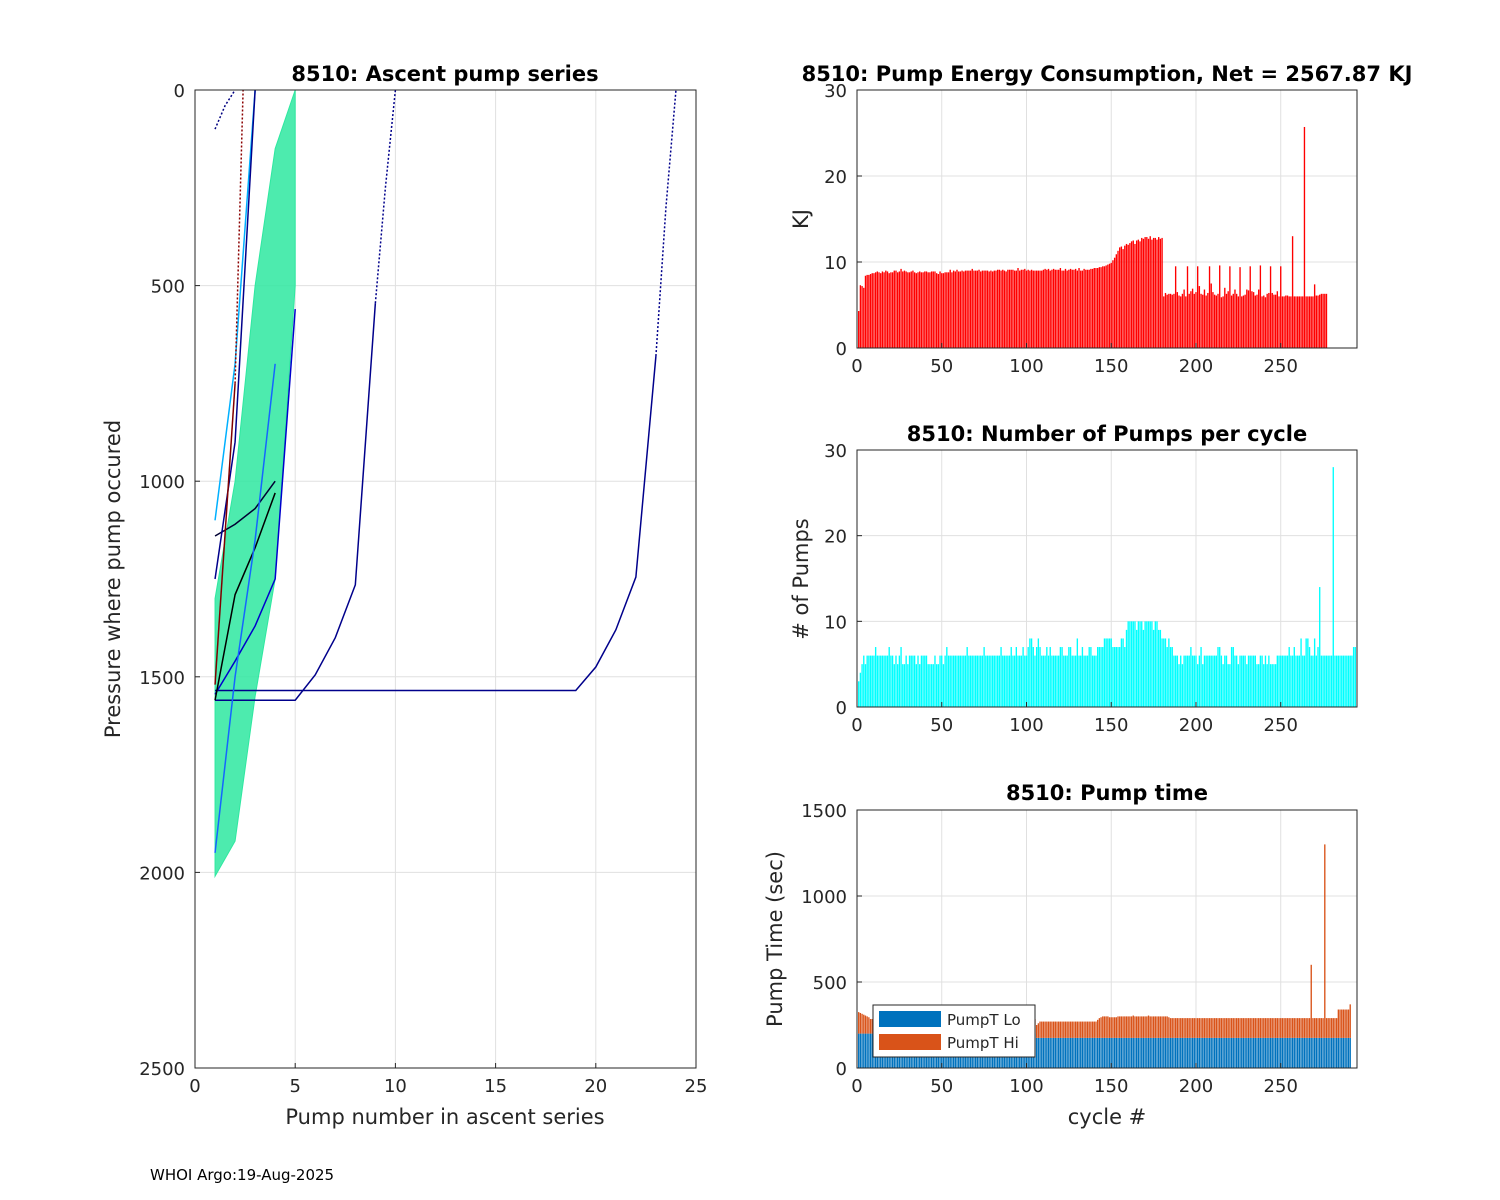 The width and height of the screenshot is (1500, 1200). What do you see at coordinates (831, 940) in the screenshot?
I see `pumptime-y-ticks: 0 500 1000 1500` at bounding box center [831, 940].